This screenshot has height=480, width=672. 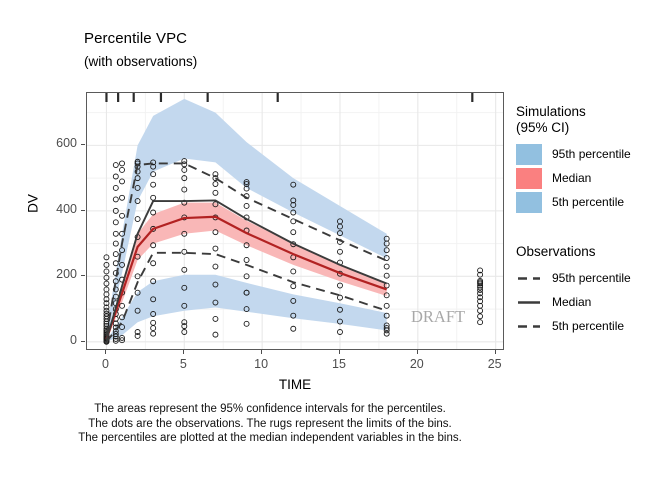 What do you see at coordinates (73, 339) in the screenshot?
I see `y-tick-label: 0` at bounding box center [73, 339].